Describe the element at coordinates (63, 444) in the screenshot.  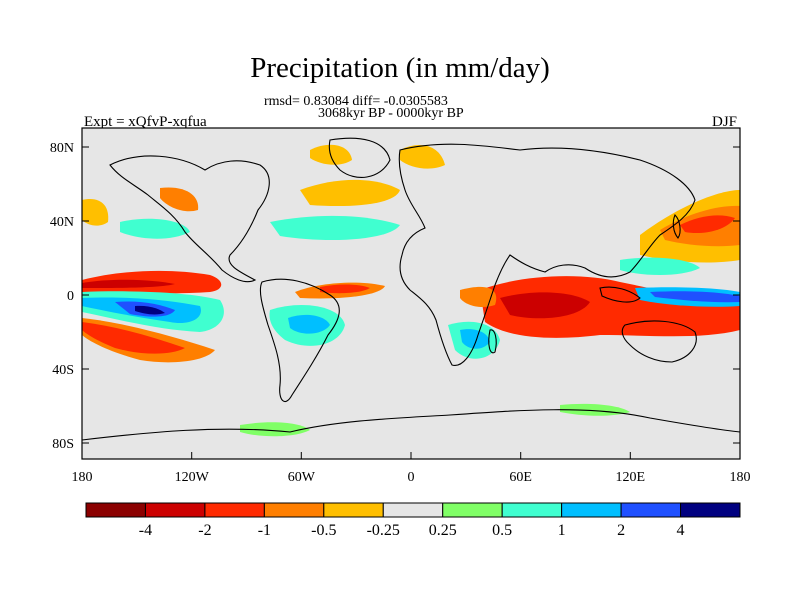
I see `lat-tick-label: 80S` at that location.